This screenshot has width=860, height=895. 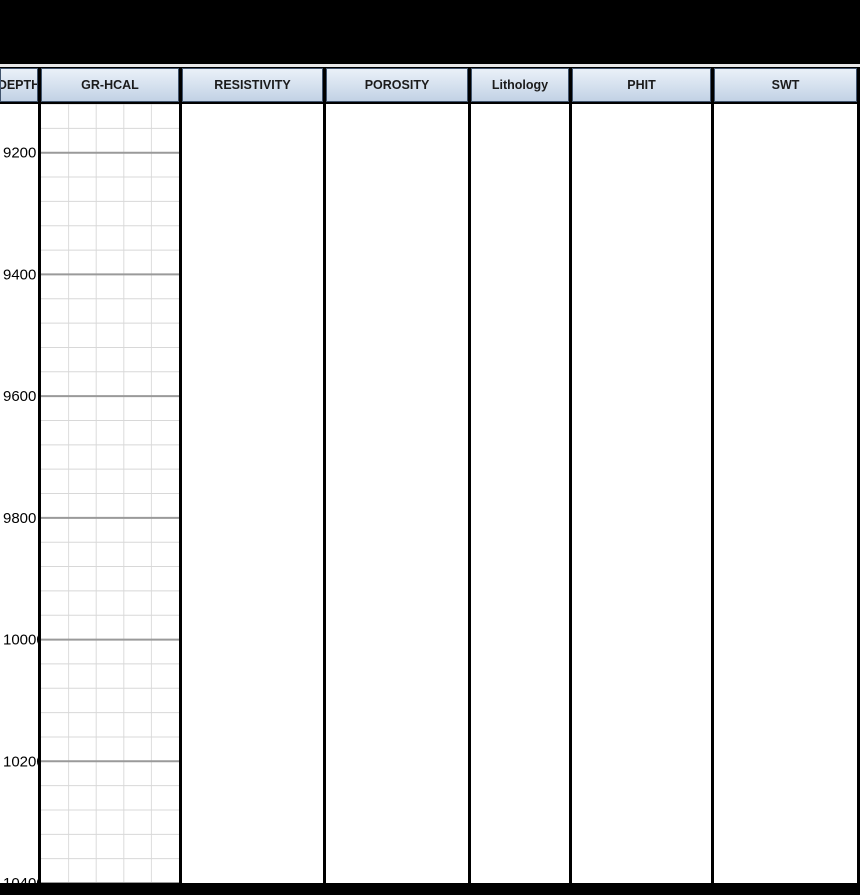 I want to click on svg-text: 10000, so click(x=20, y=640).